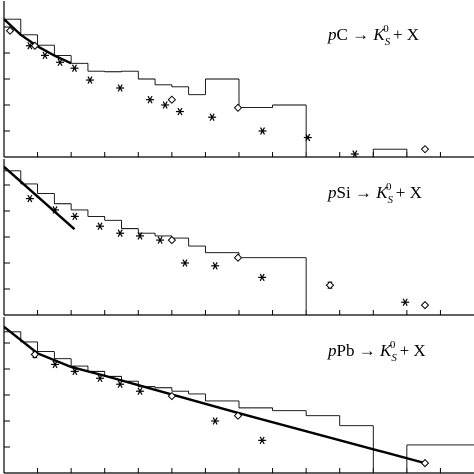  What do you see at coordinates (39, 198) in the screenshot?
I see `fit-line` at bounding box center [39, 198].